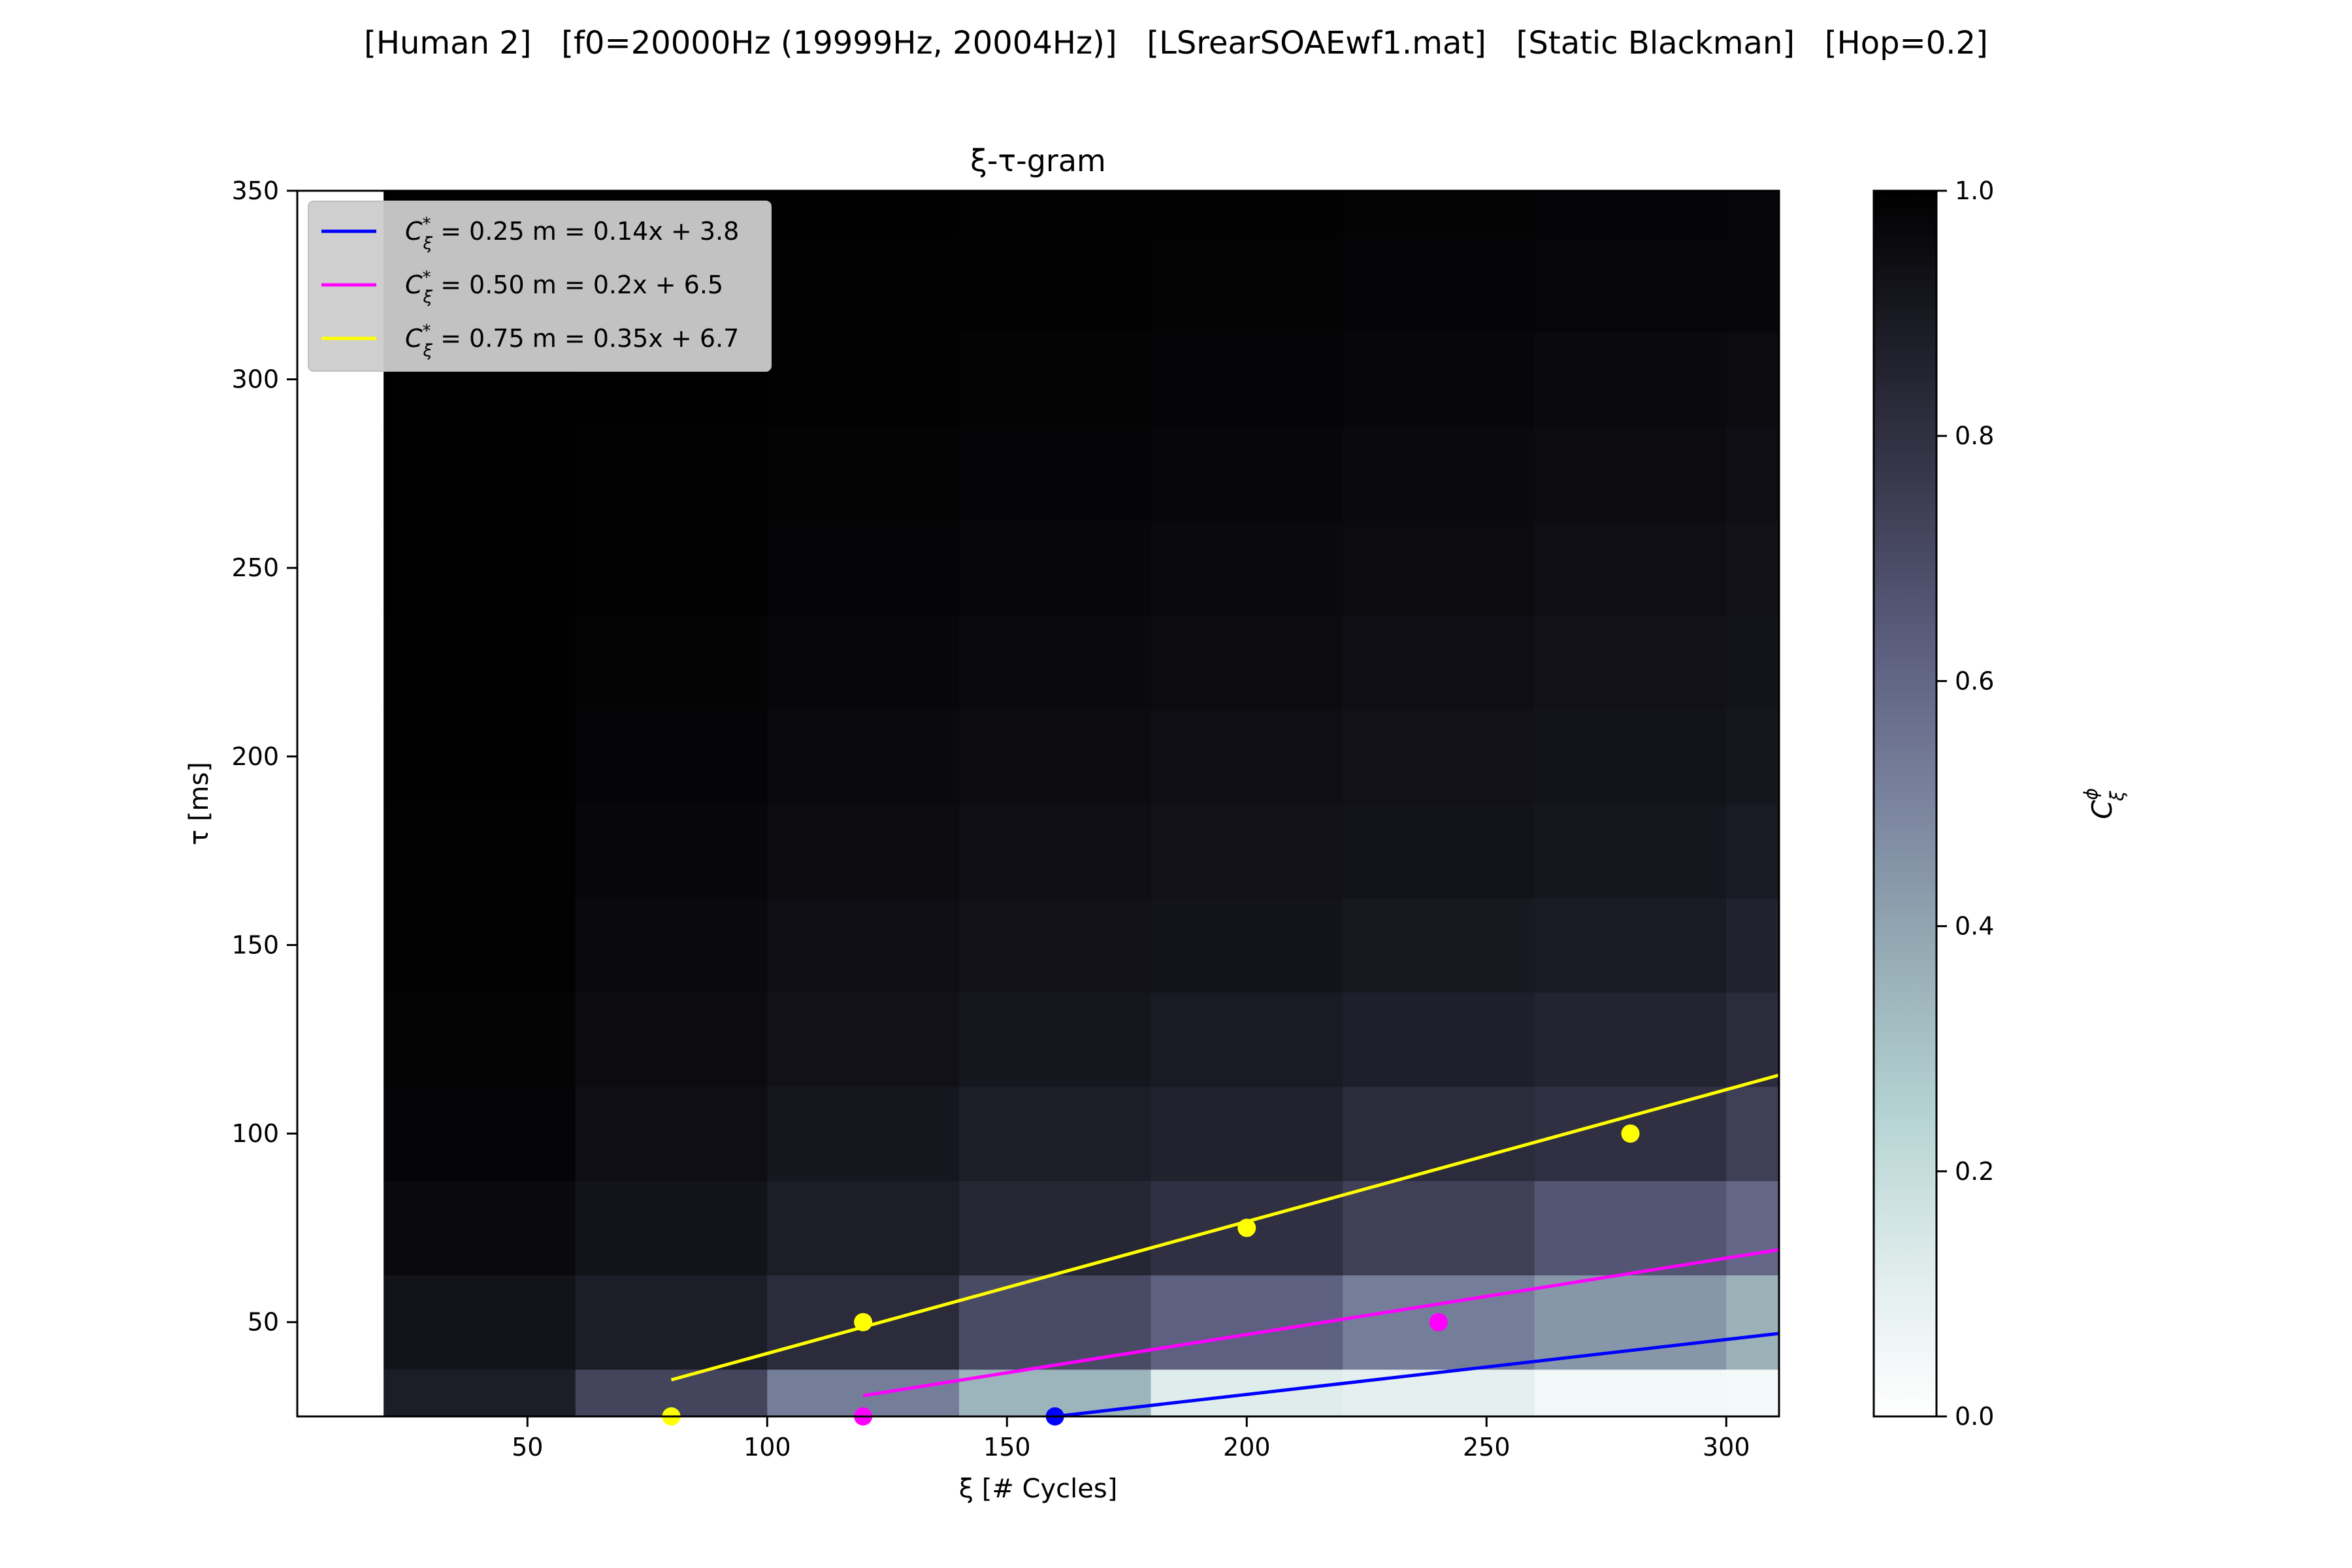  I want to click on colorbar-label: Cϕ ξ, so click(2104, 803).